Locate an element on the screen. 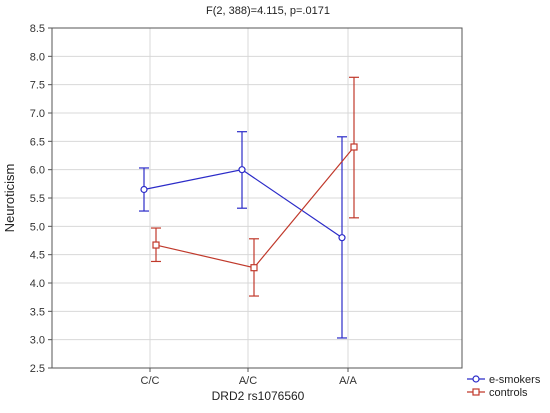 The height and width of the screenshot is (413, 550). y-tick-label: 3.0 is located at coordinates (37, 341).